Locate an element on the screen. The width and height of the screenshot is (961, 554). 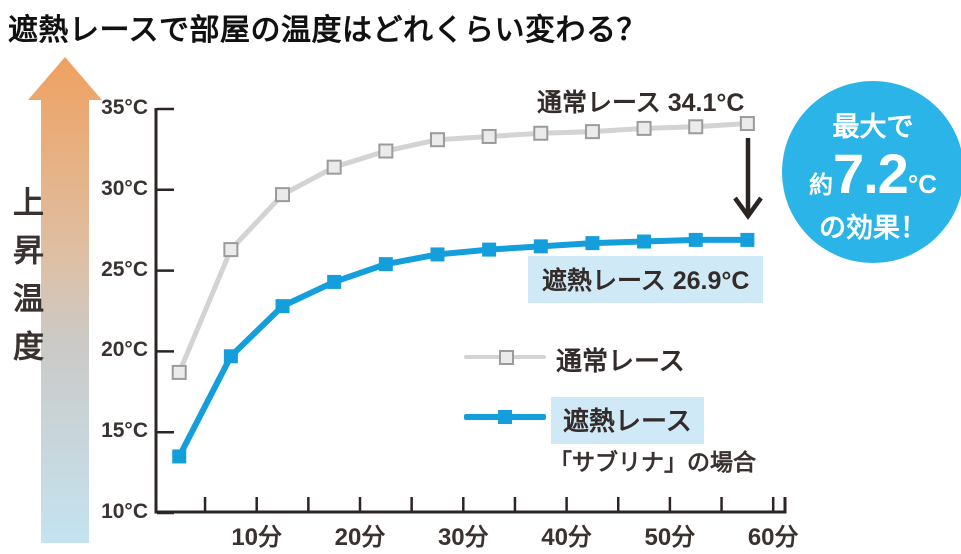
y-axis-tick-label: 15°C is located at coordinates (124, 431).